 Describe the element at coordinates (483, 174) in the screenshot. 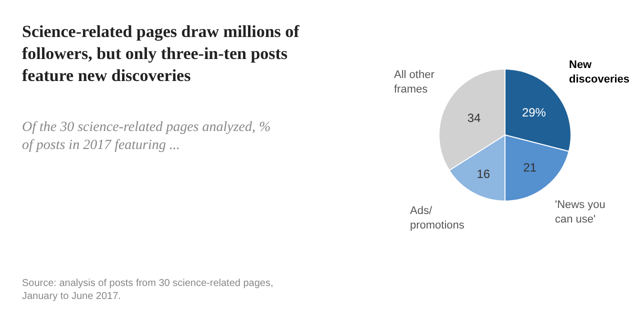

I see `data-label: 16` at that location.